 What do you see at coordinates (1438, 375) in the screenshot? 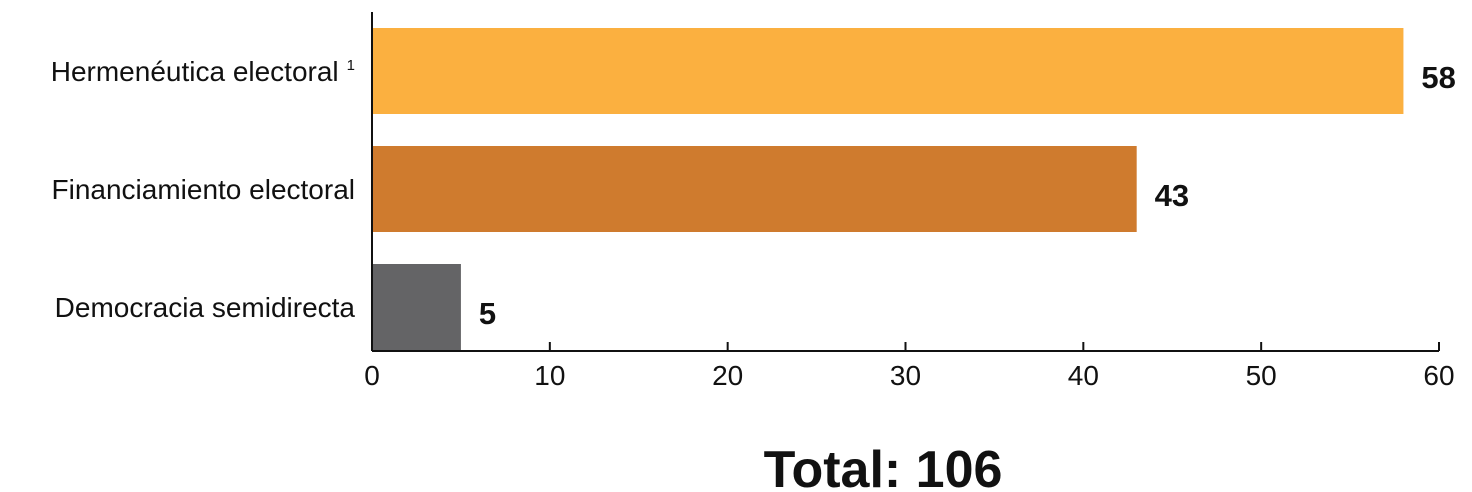
I see `x-tick-label: 60` at bounding box center [1438, 375].